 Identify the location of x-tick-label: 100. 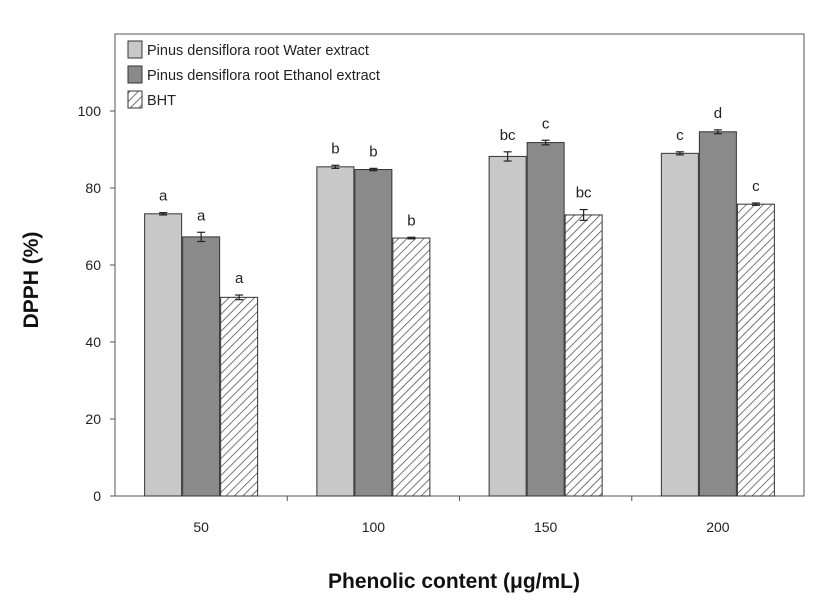
(374, 527).